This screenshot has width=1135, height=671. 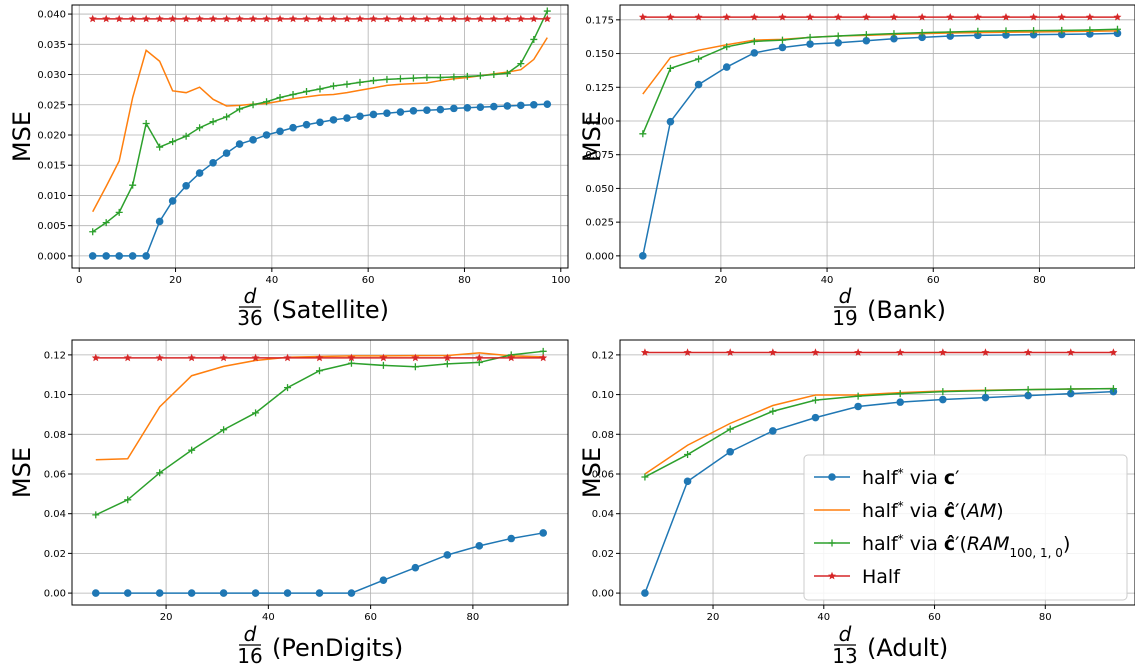 I want to click on y-tick-label: 0.010, so click(x=51, y=196).